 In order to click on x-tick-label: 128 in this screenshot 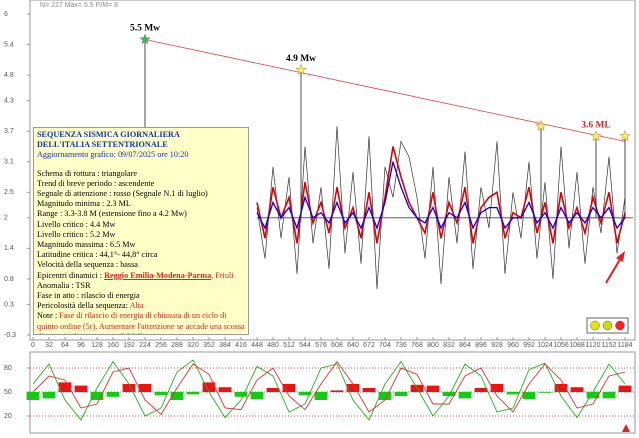, I will do `click(97, 345)`.